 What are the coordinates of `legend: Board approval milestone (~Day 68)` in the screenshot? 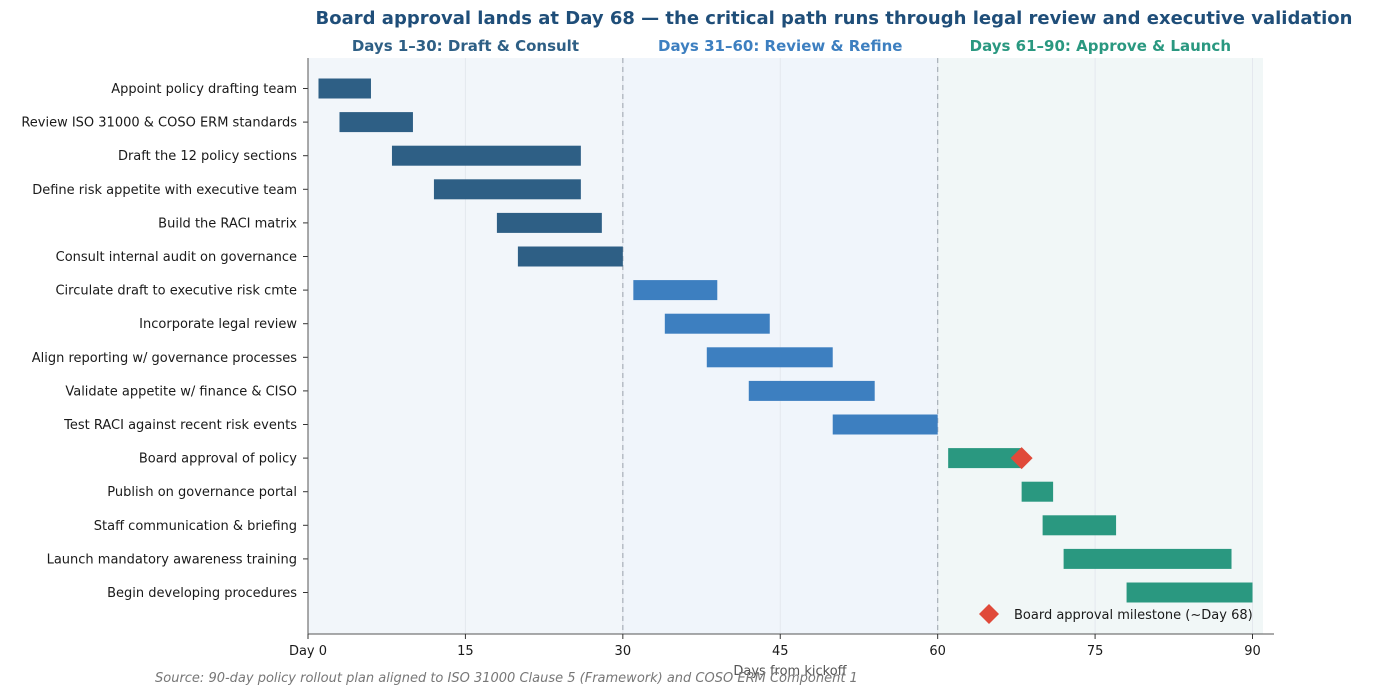 It's located at (1116, 614).